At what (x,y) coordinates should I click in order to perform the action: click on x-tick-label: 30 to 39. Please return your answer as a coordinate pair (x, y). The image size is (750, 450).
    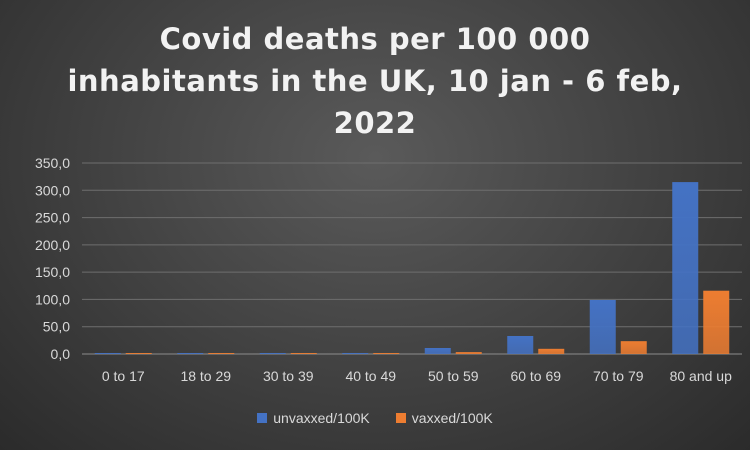
    Looking at the image, I should click on (288, 376).